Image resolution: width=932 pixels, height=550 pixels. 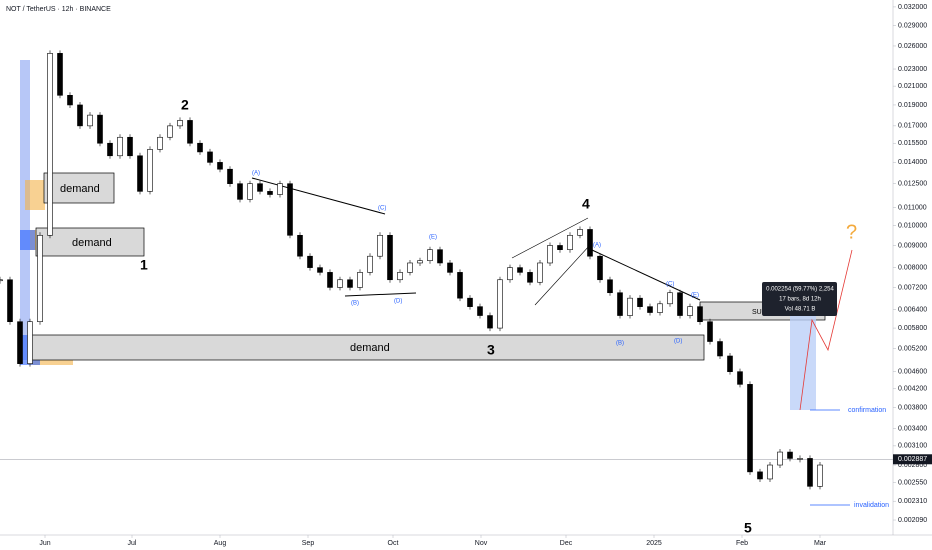 What do you see at coordinates (851, 232) in the screenshot?
I see `question-mark: ?` at bounding box center [851, 232].